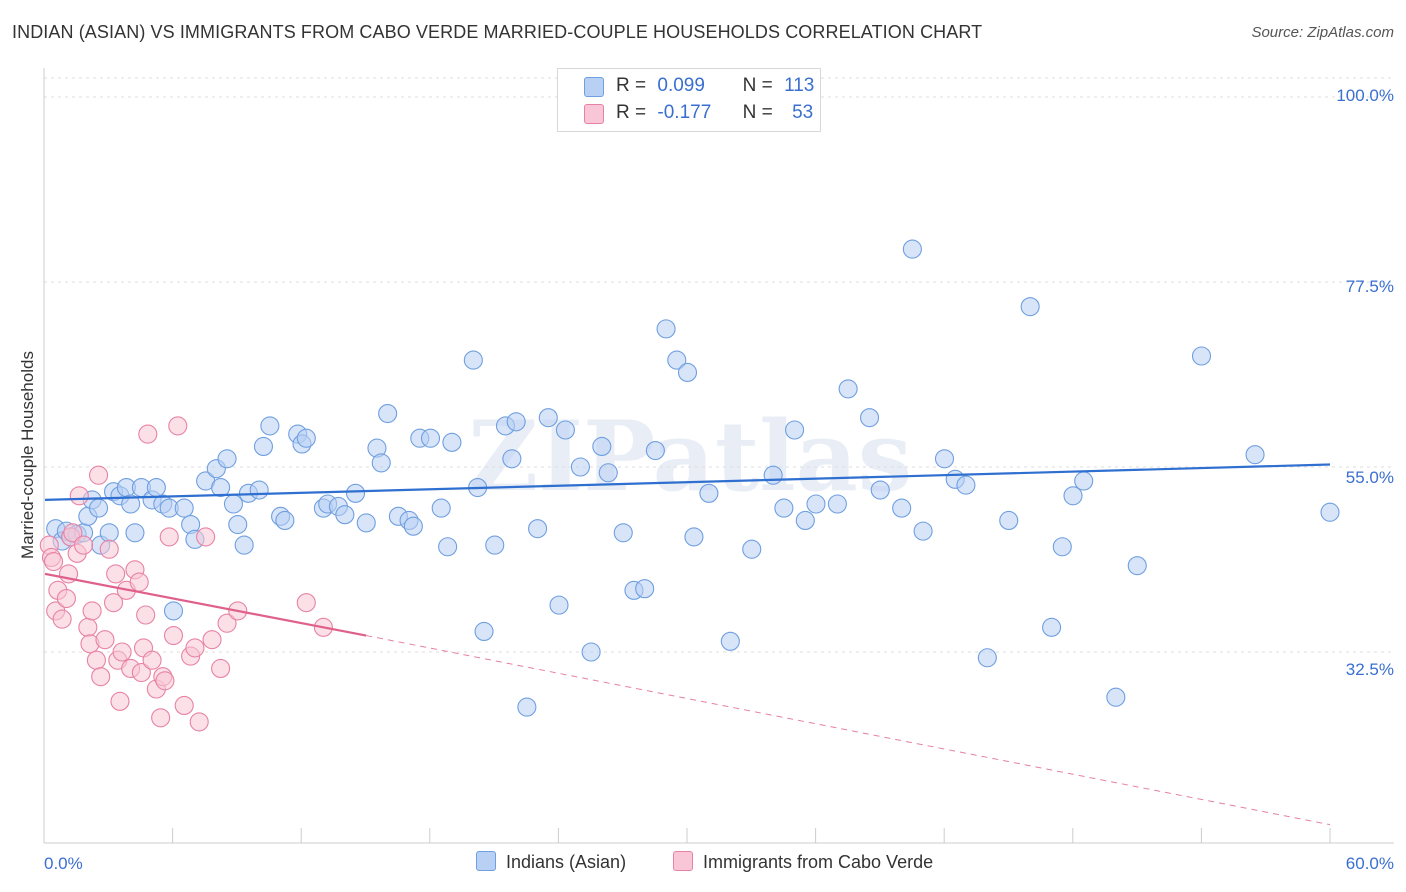  I want to click on y-tick-label-77-5: 77.5%, so click(1369, 286).